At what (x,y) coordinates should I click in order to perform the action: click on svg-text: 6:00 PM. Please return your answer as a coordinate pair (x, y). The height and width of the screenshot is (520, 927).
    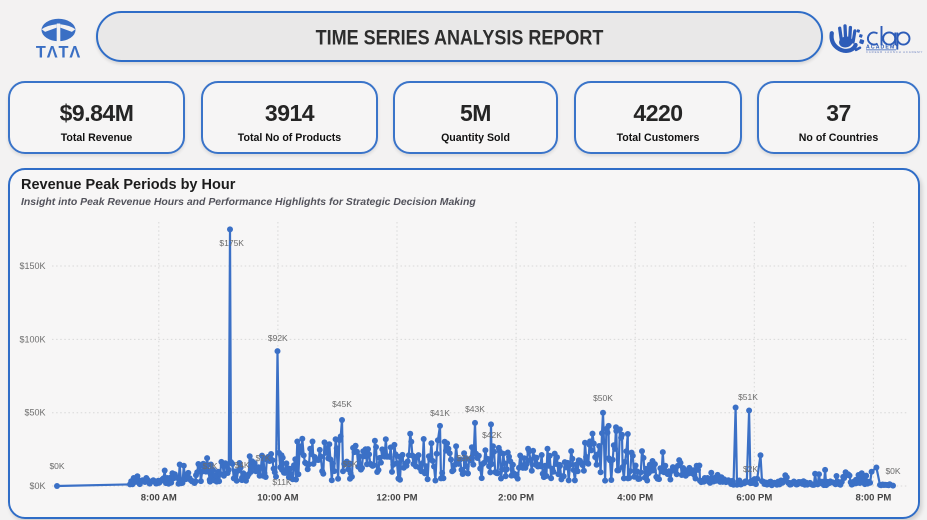
    Looking at the image, I should click on (754, 498).